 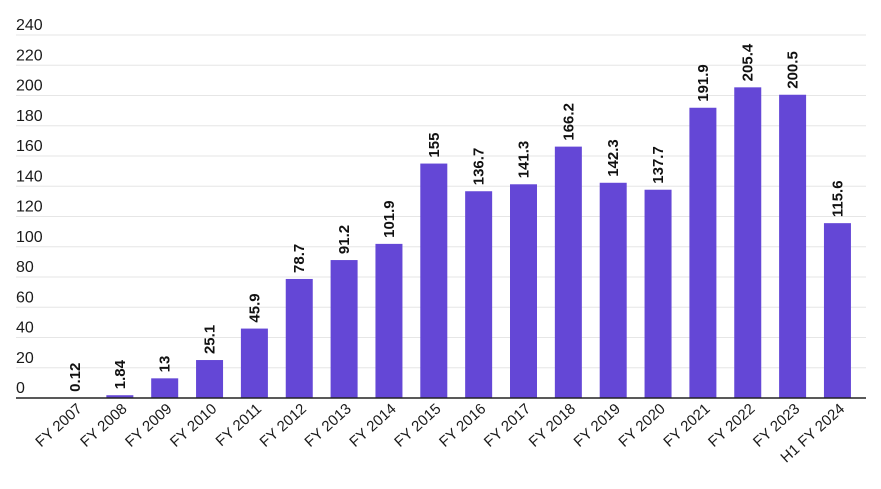 What do you see at coordinates (254, 307) in the screenshot?
I see `data-label: 45.9` at bounding box center [254, 307].